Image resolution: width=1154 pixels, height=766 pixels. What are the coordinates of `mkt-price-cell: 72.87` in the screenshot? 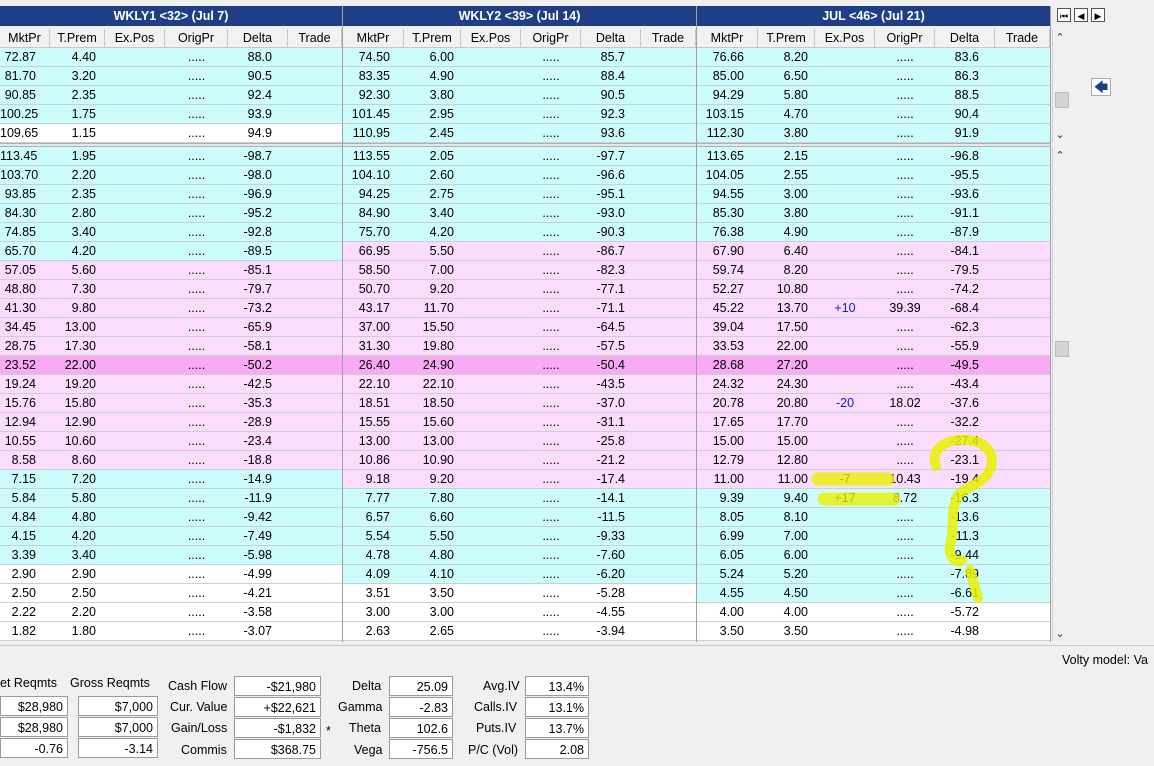 It's located at (20, 57).